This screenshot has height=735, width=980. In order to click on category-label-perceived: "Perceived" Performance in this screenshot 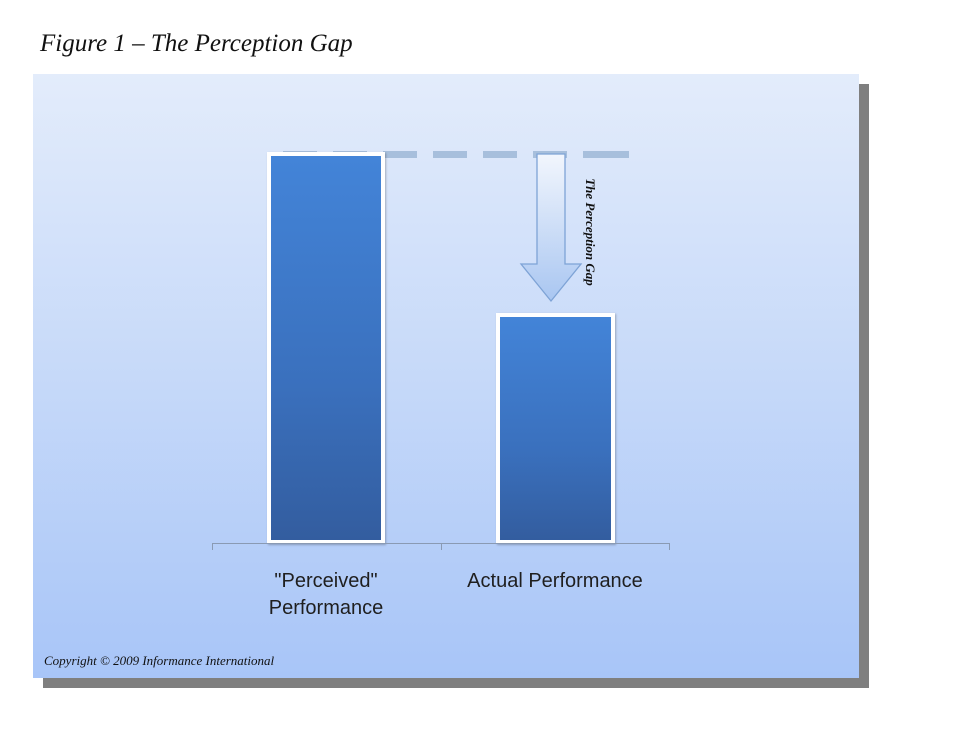, I will do `click(326, 595)`.